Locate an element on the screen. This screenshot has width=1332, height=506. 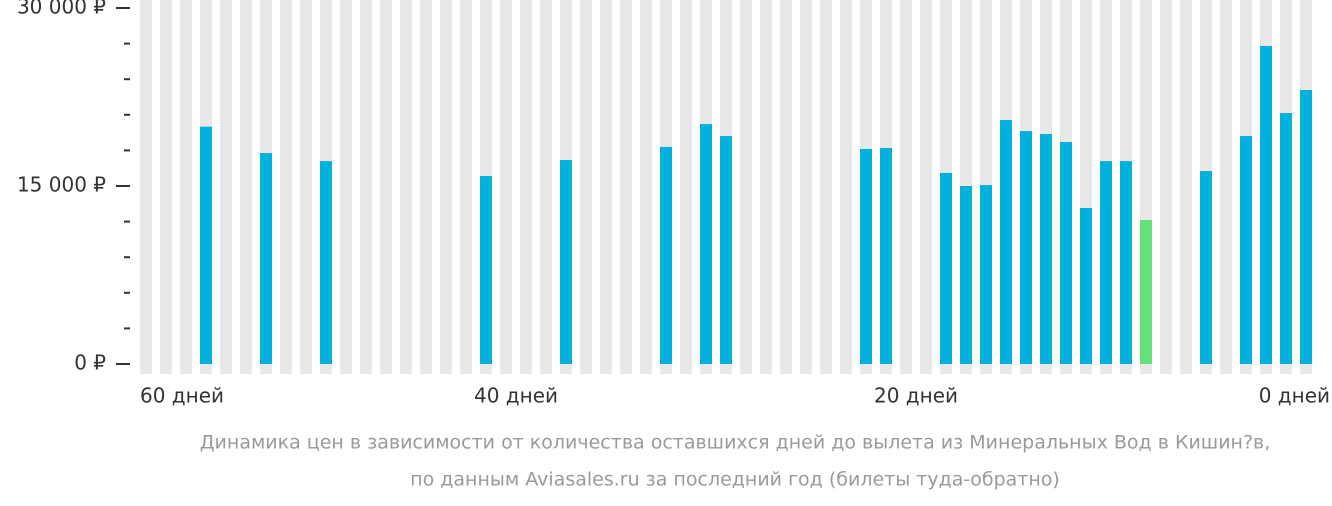
y-tick-label: 15 000 ₽ is located at coordinates (61, 185).